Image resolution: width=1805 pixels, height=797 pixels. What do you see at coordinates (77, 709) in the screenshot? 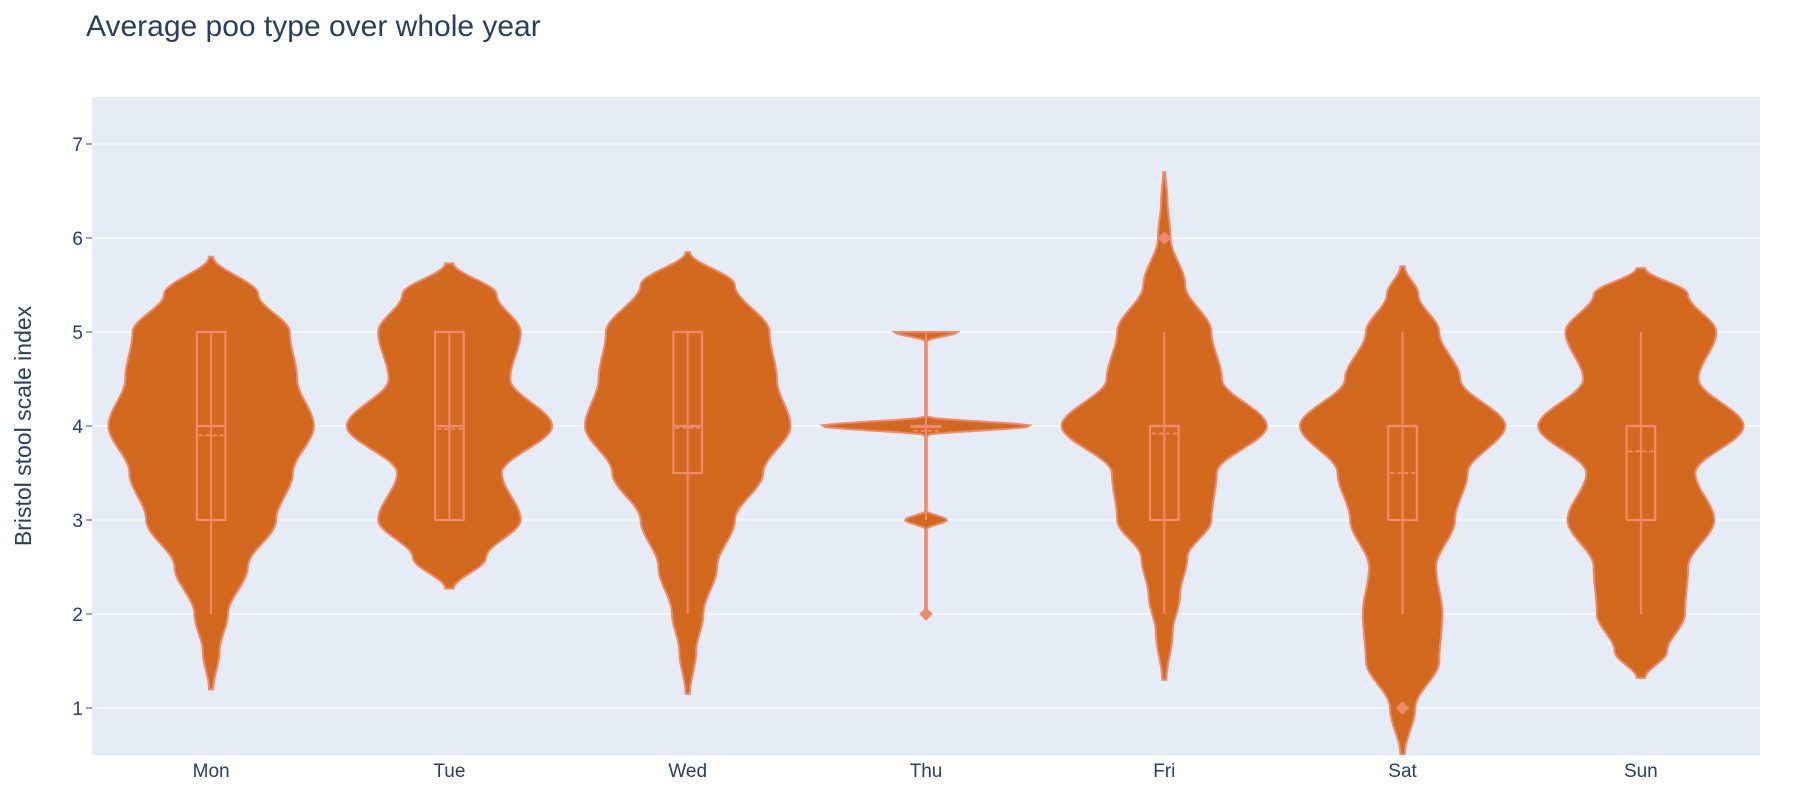
I see `y-tick-label: 1` at bounding box center [77, 709].